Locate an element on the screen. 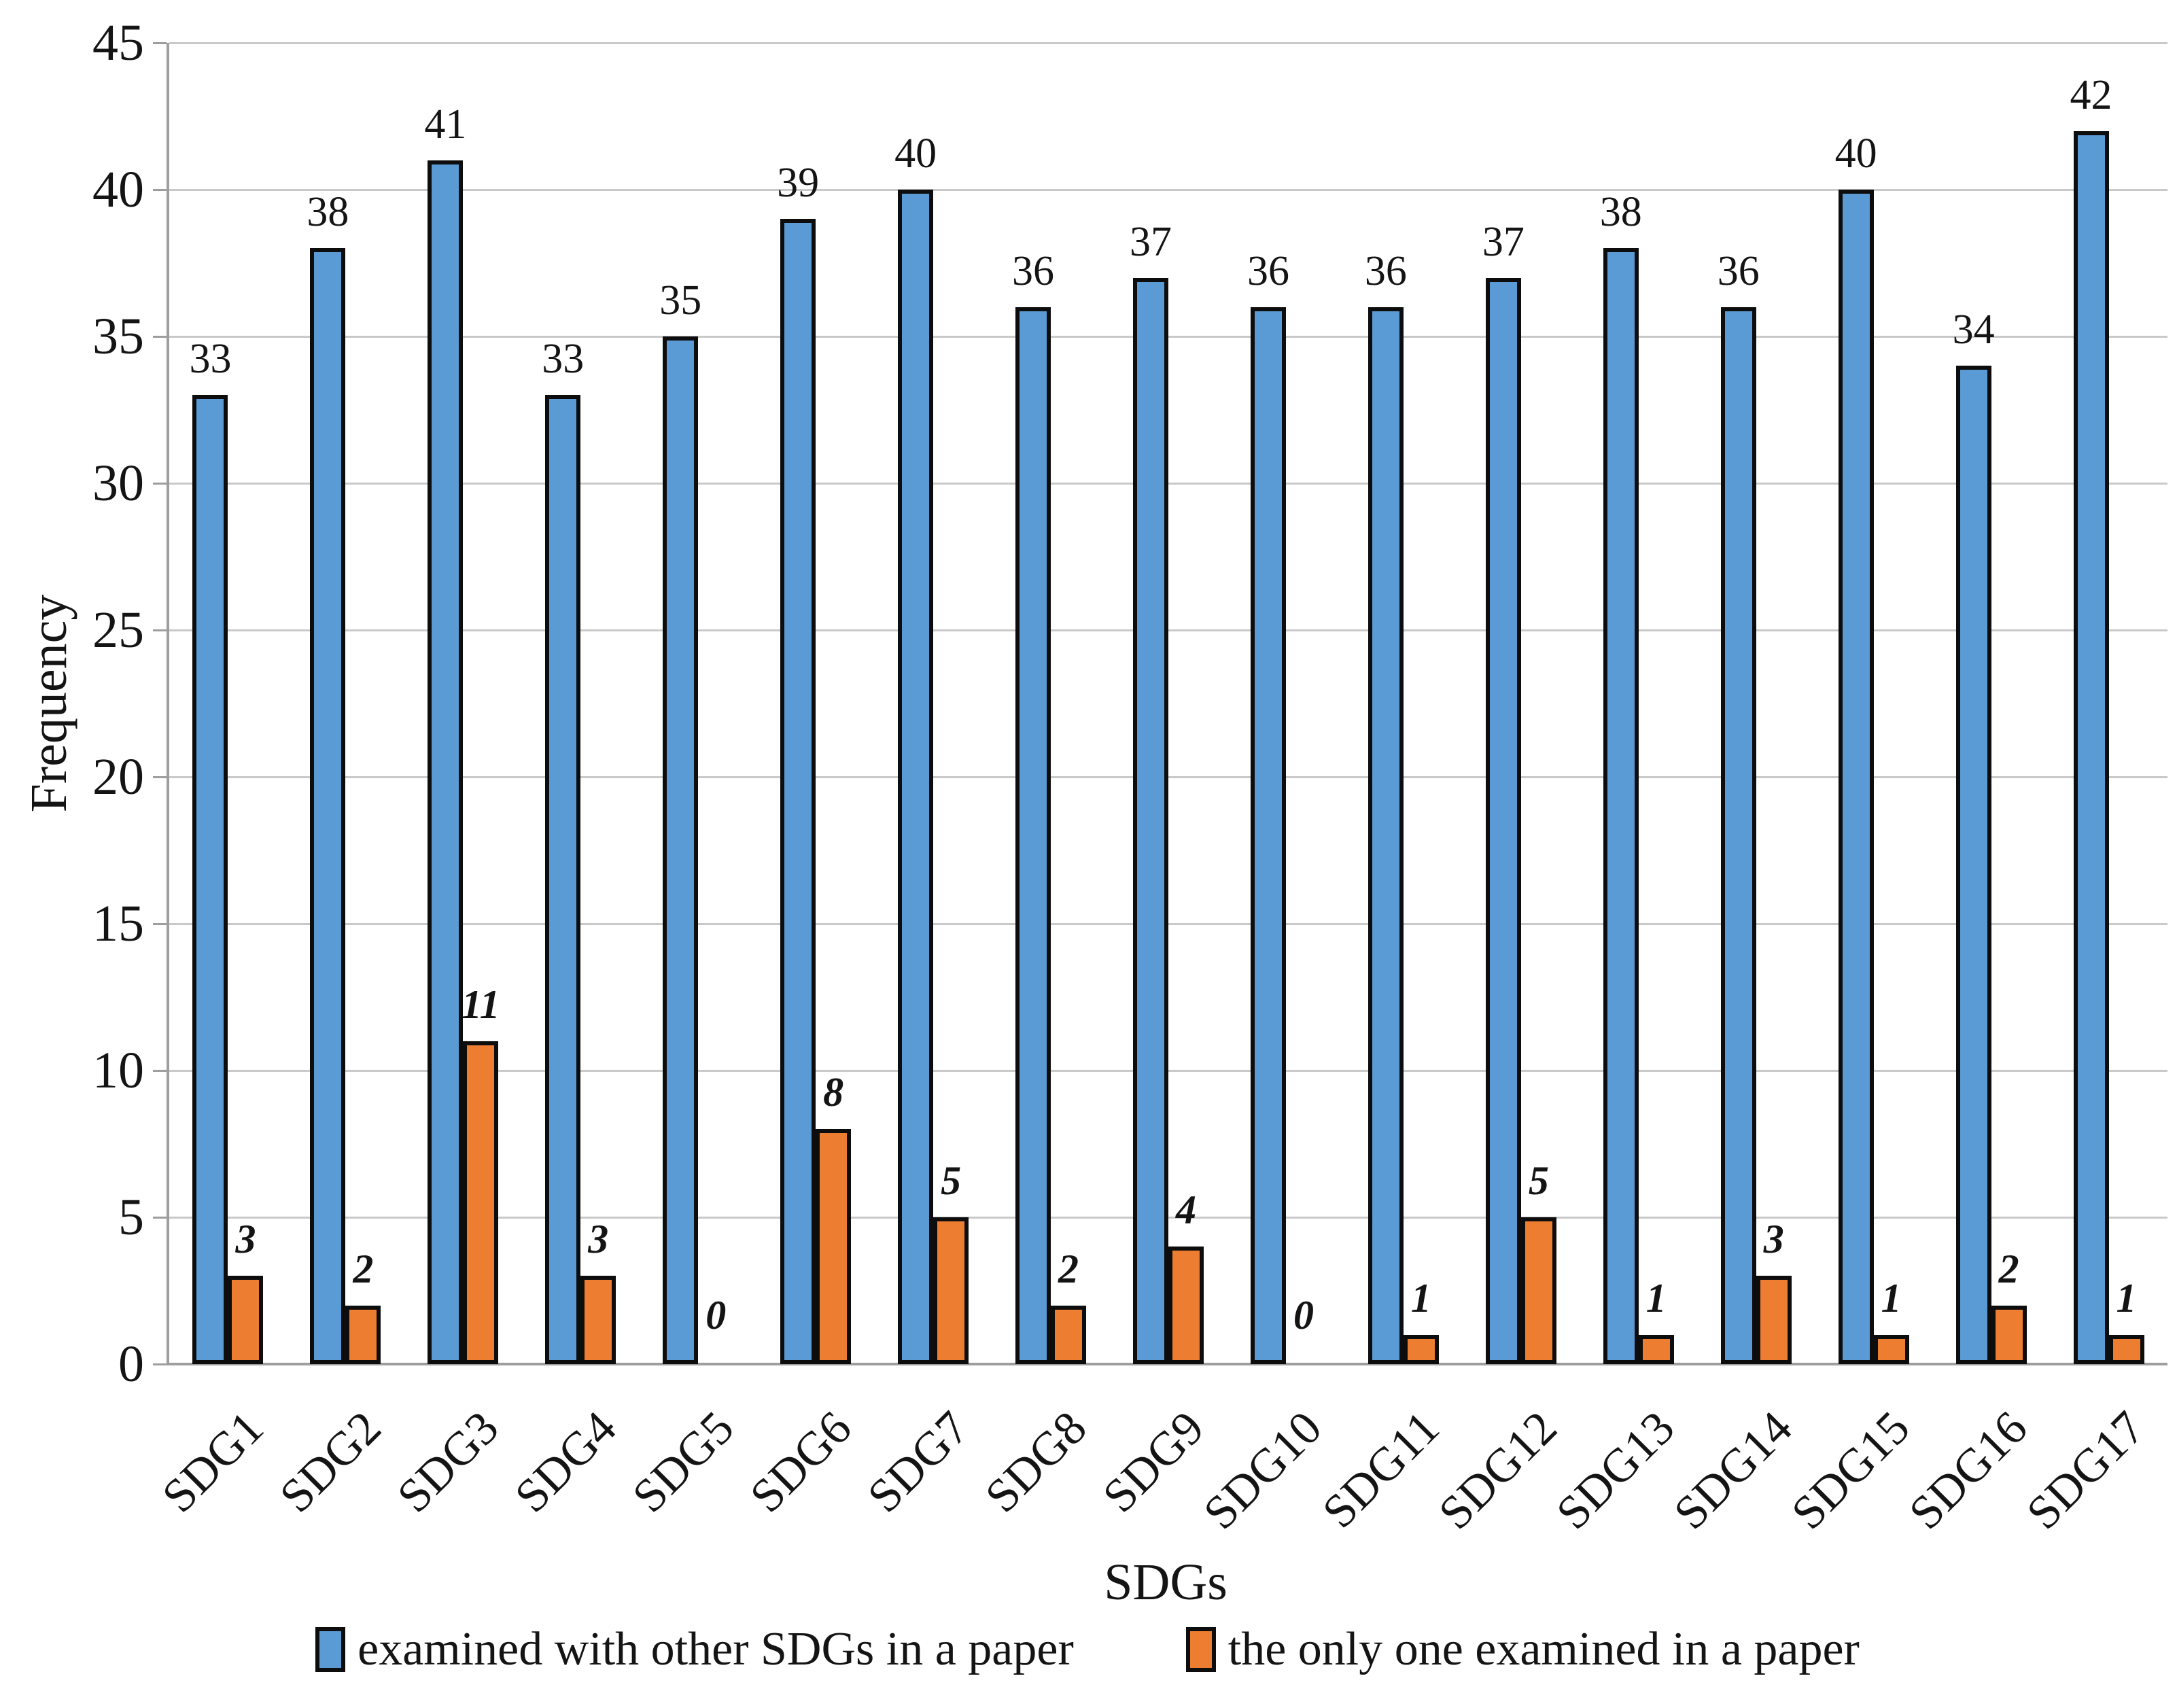  bar-blue-SDG7 is located at coordinates (916, 777).